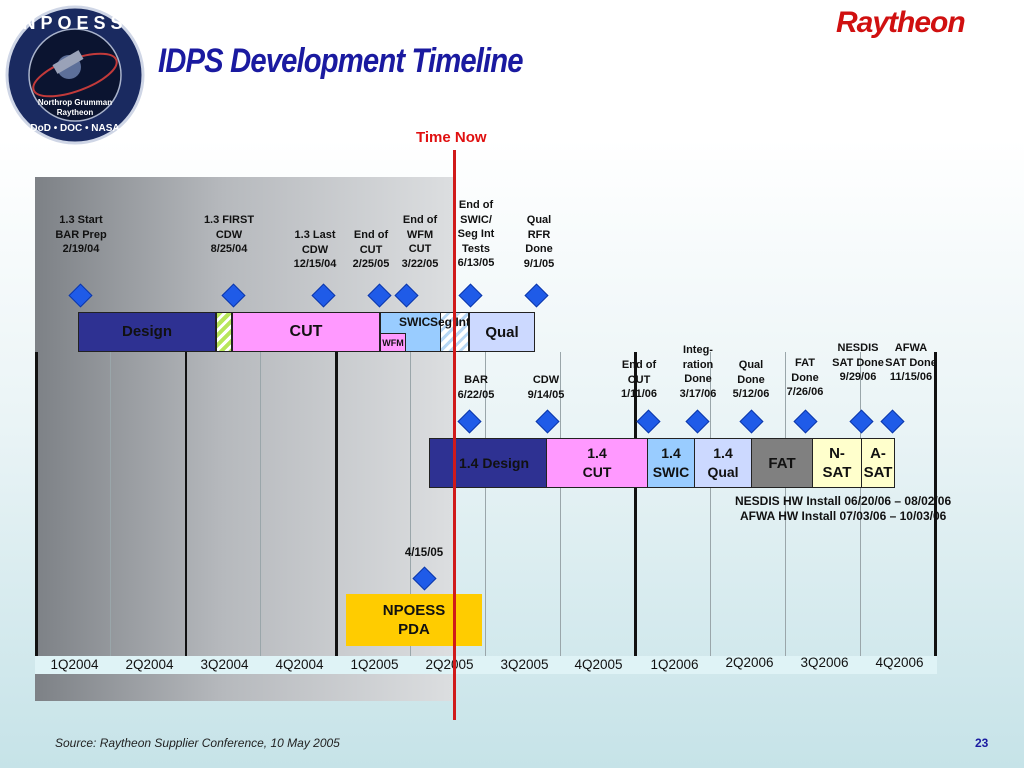 The image size is (1024, 768). I want to click on milestone-label: CDW 9/14/05, so click(546, 387).